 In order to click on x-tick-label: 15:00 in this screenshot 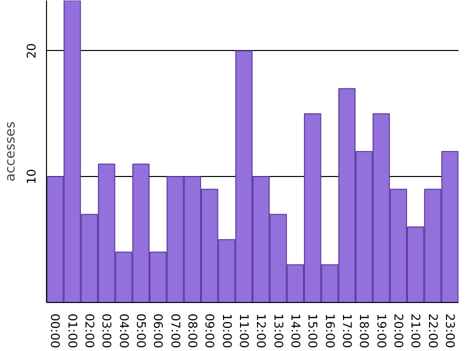, I will do `click(313, 331)`.